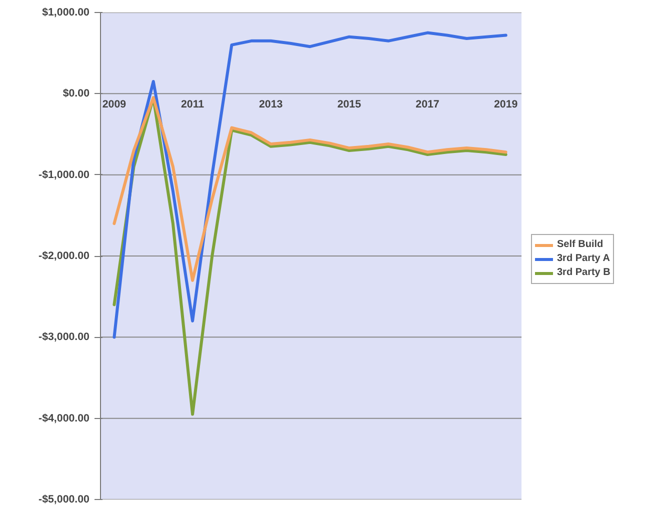  What do you see at coordinates (271, 104) in the screenshot?
I see `x-tick-label: 2013` at bounding box center [271, 104].